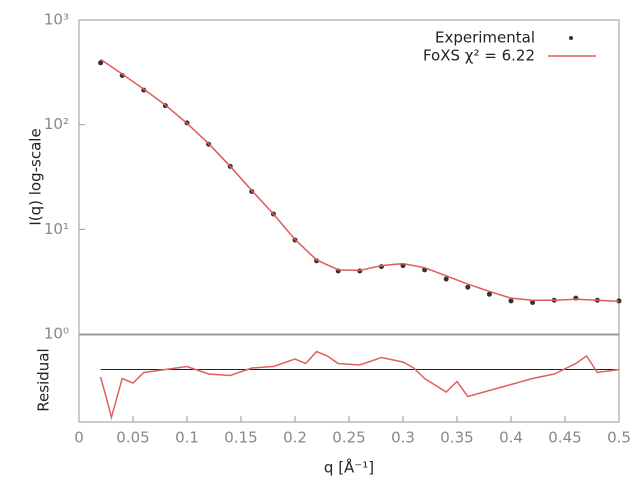  I want to click on y-tick-label: 10³, so click(56, 20).